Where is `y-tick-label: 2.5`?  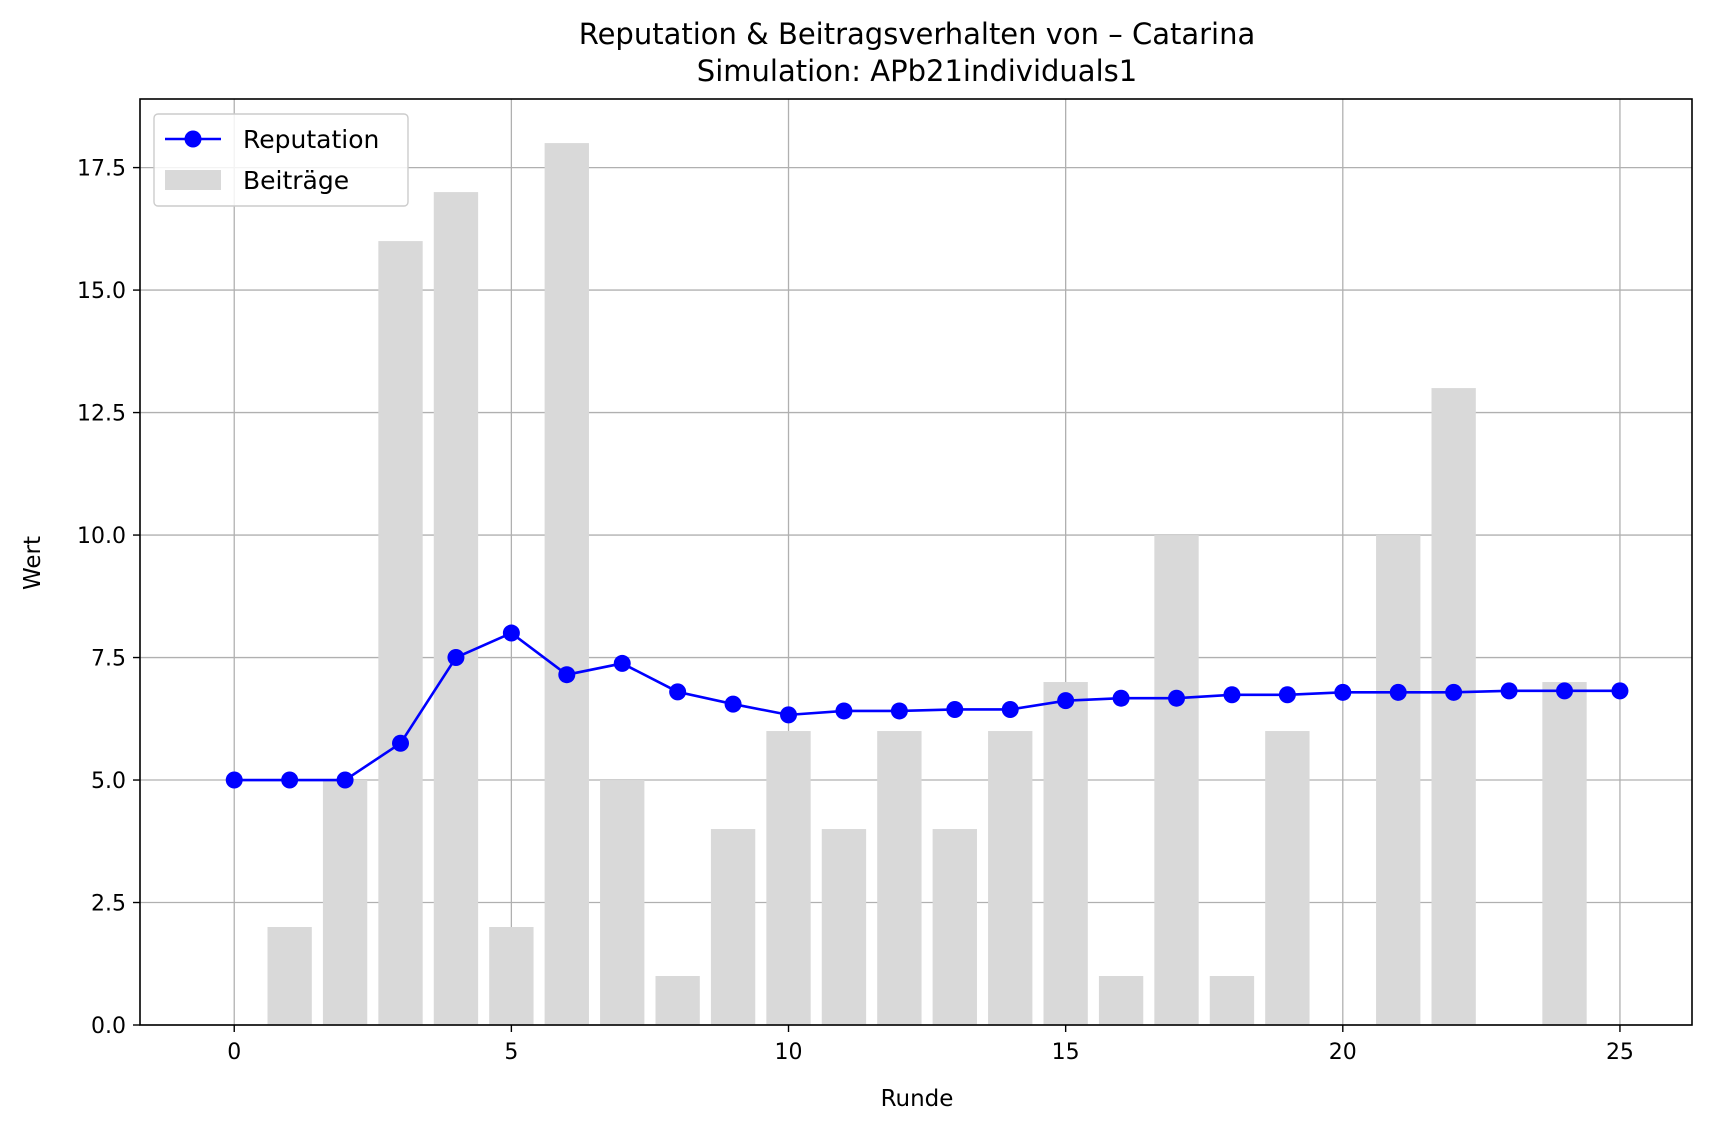 y-tick-label: 2.5 is located at coordinates (108, 904).